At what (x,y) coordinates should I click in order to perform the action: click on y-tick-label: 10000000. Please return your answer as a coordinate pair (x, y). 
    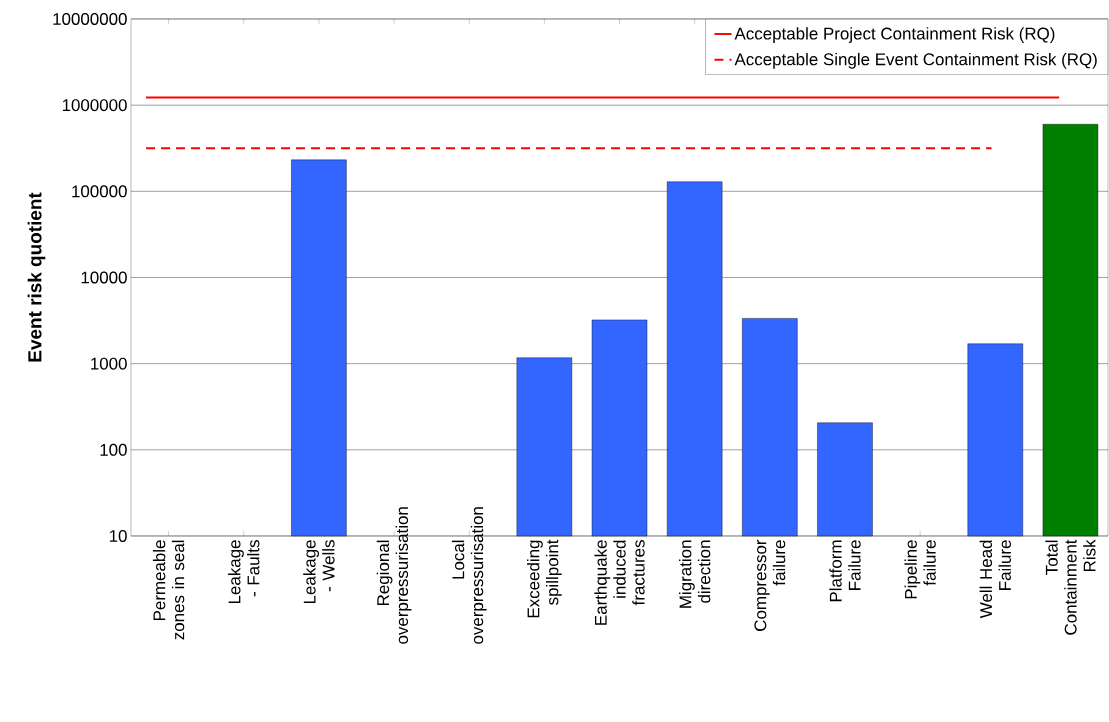
    Looking at the image, I should click on (90, 18).